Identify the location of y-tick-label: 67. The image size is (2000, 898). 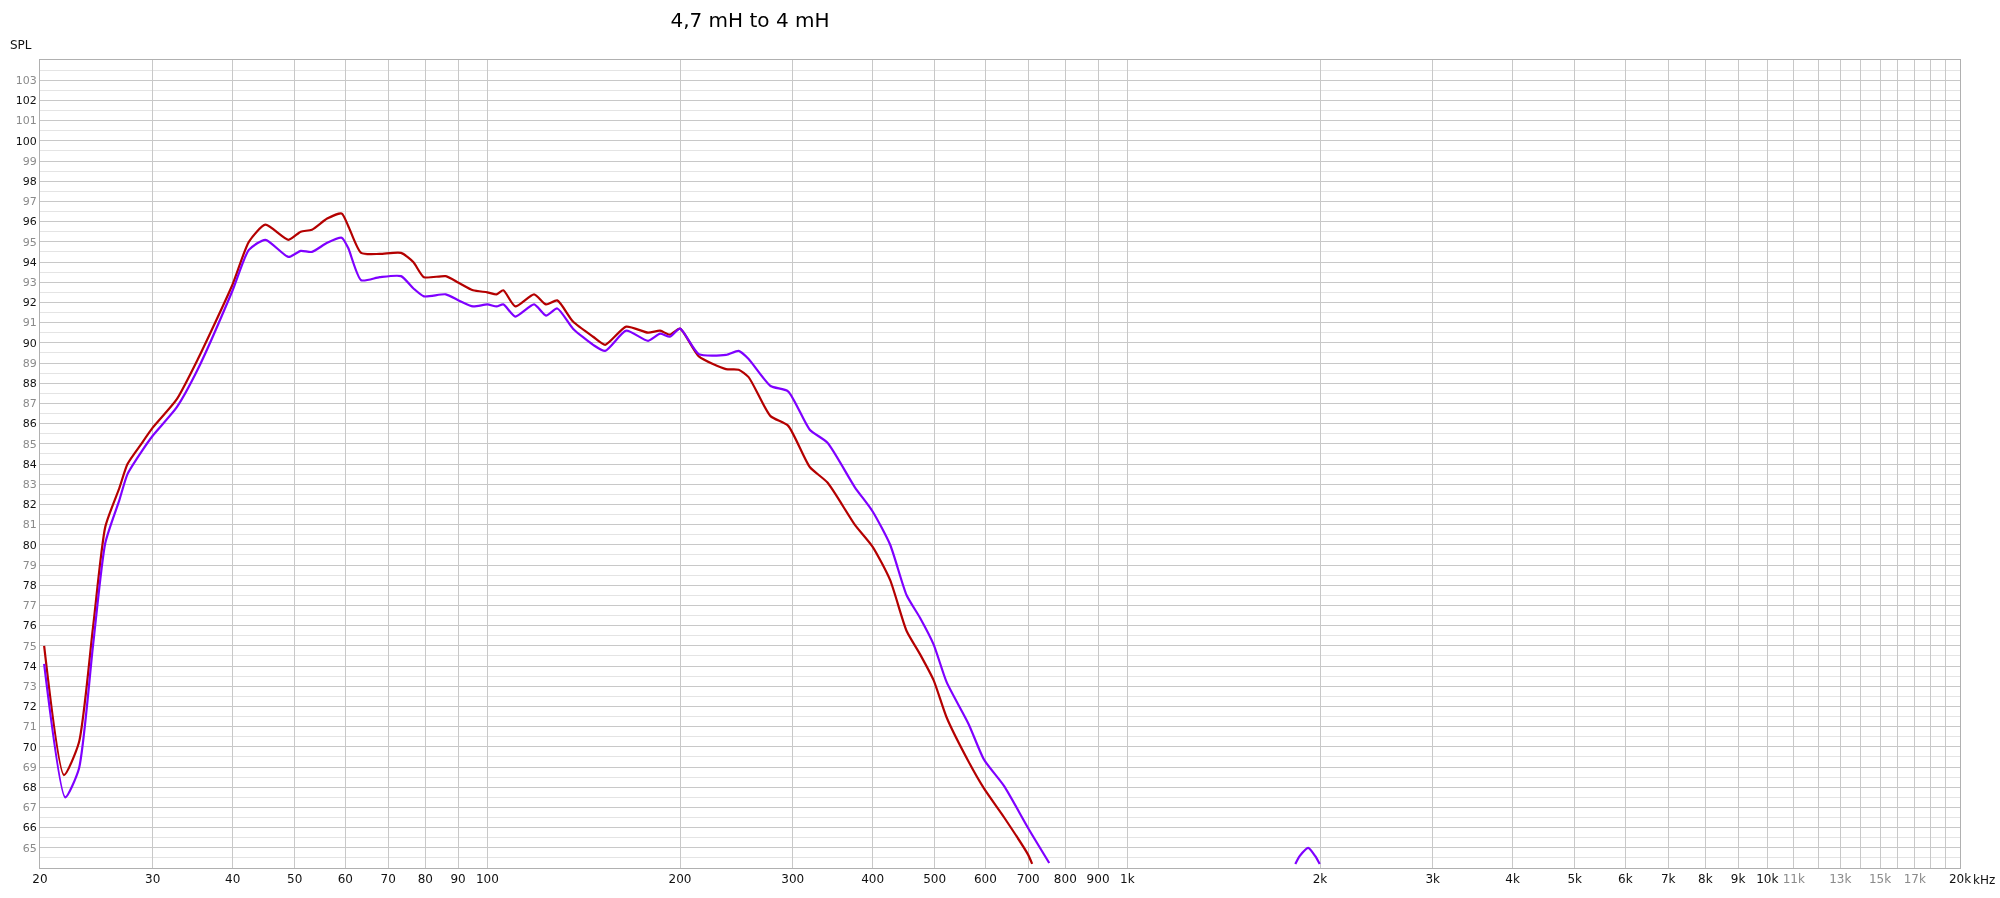
(29, 808).